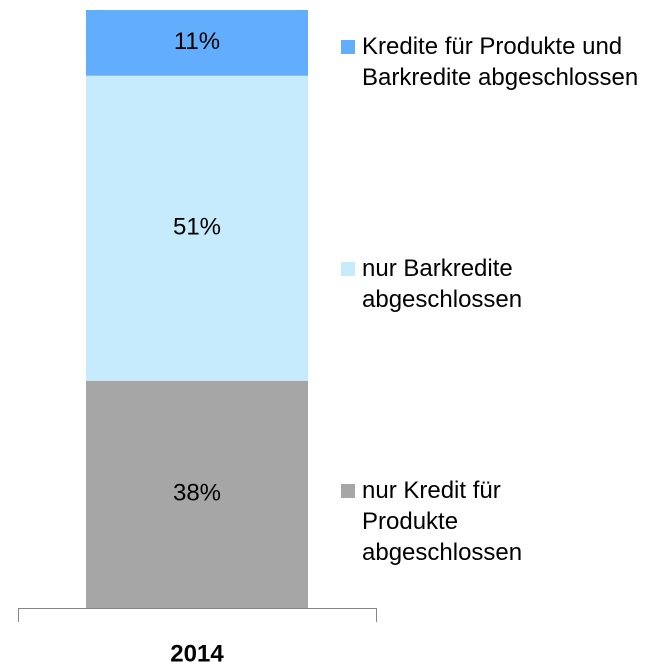  I want to click on x-tick-label: 2014, so click(197, 651).